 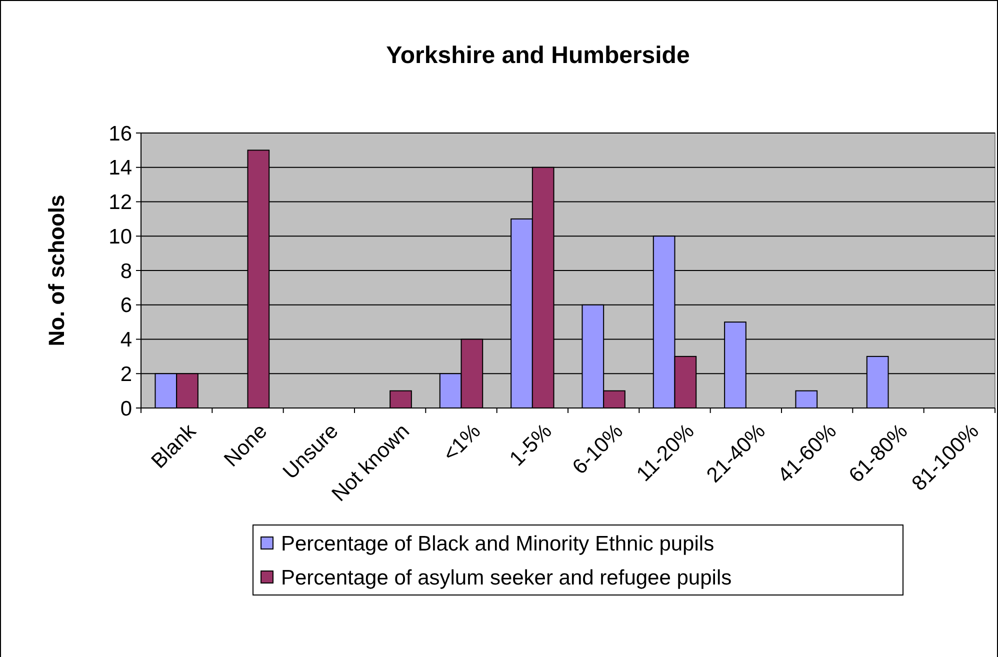 What do you see at coordinates (126, 374) in the screenshot?
I see `y-tick-label: 2` at bounding box center [126, 374].